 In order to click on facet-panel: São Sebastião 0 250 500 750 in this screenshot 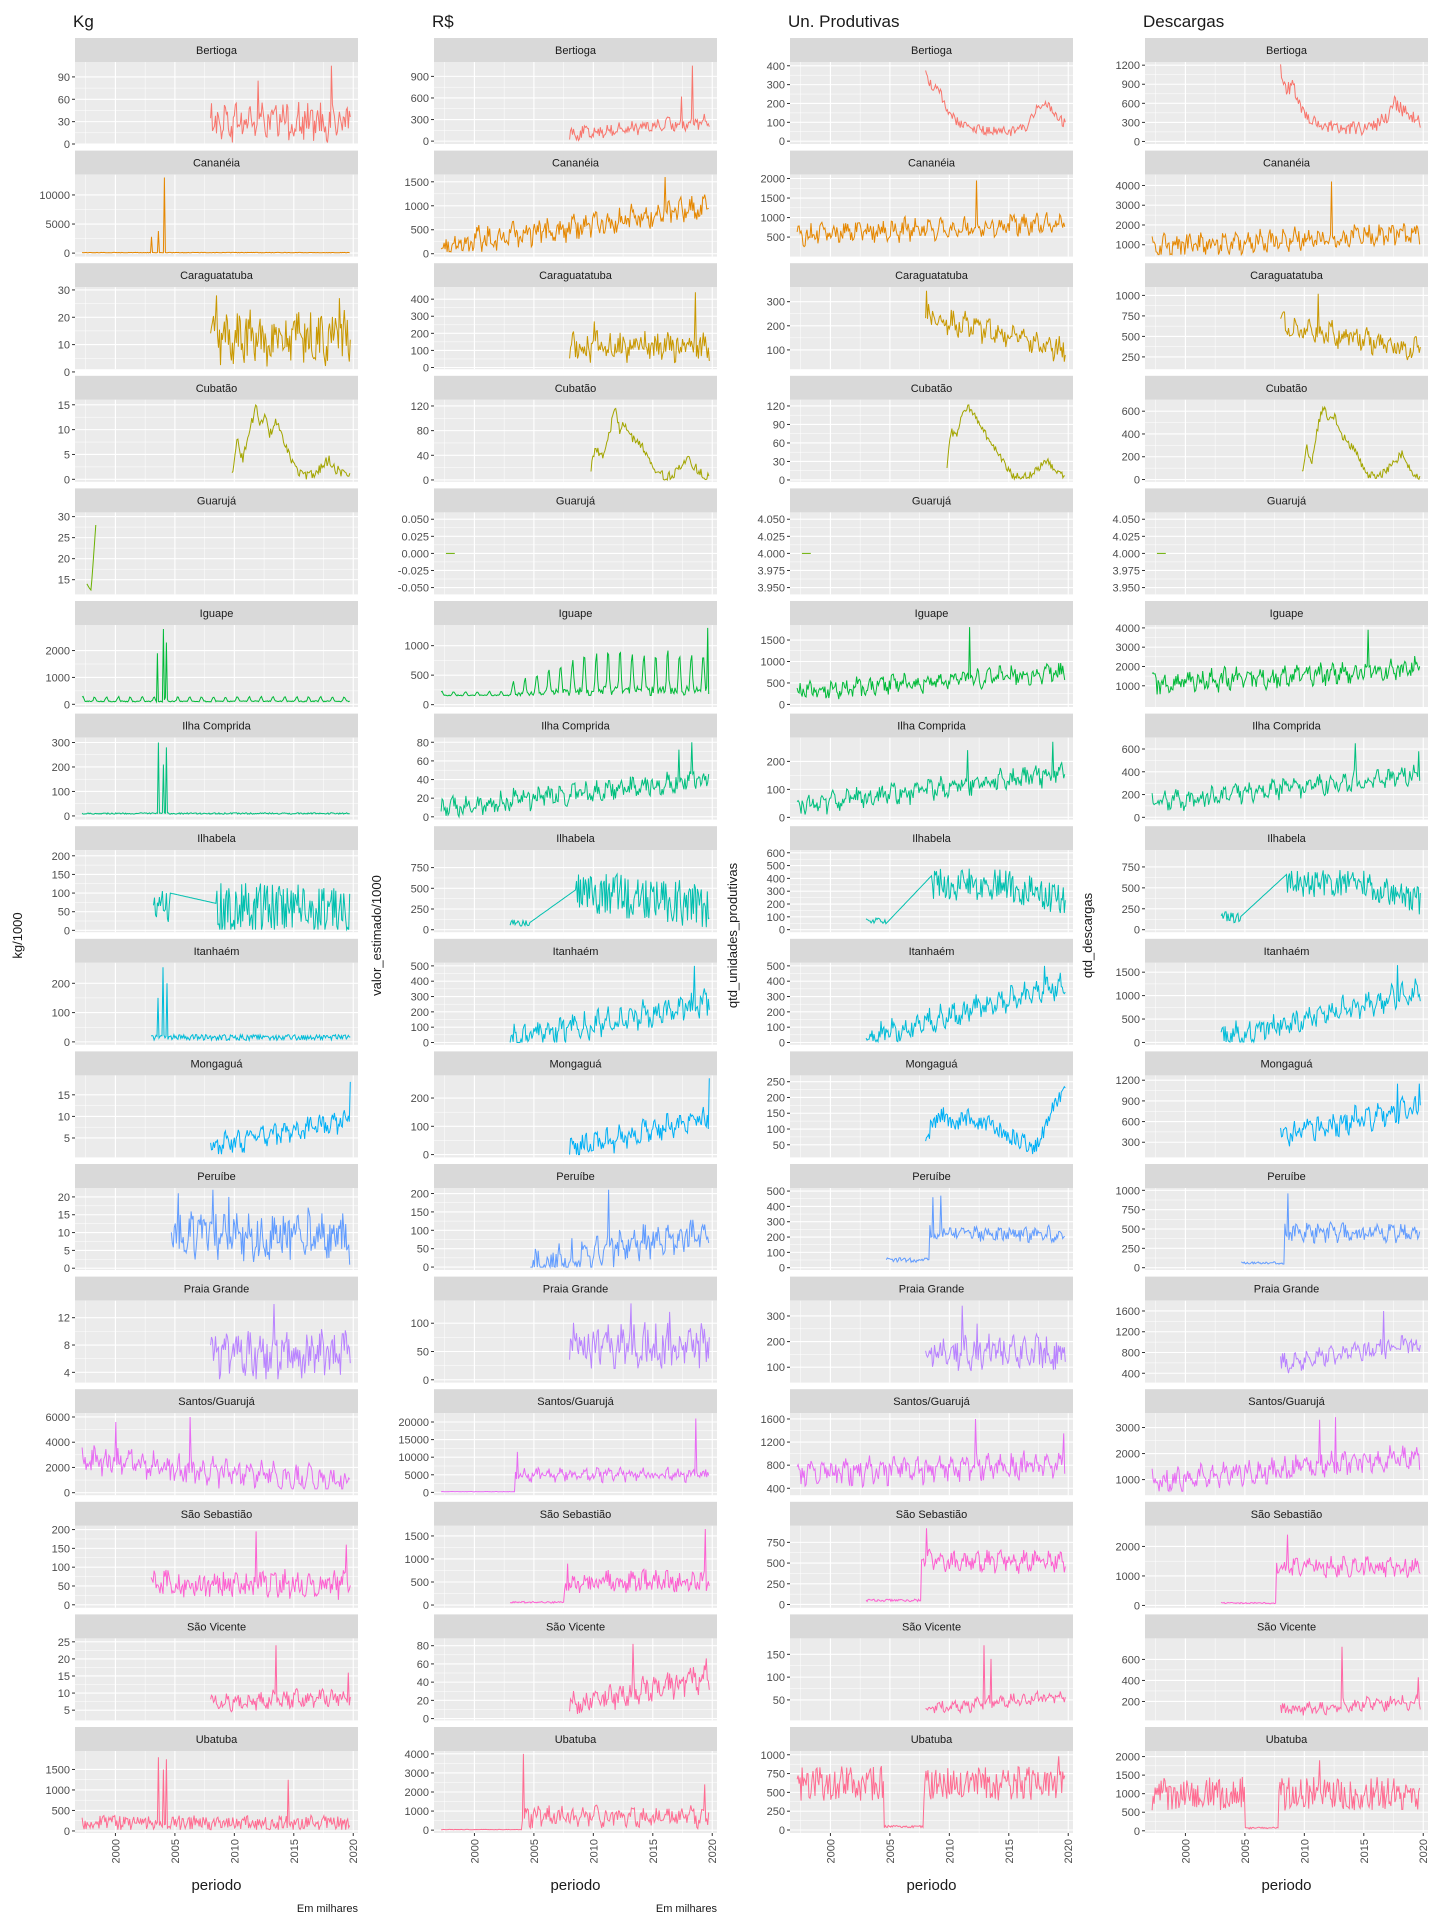, I will do `click(920, 1556)`.